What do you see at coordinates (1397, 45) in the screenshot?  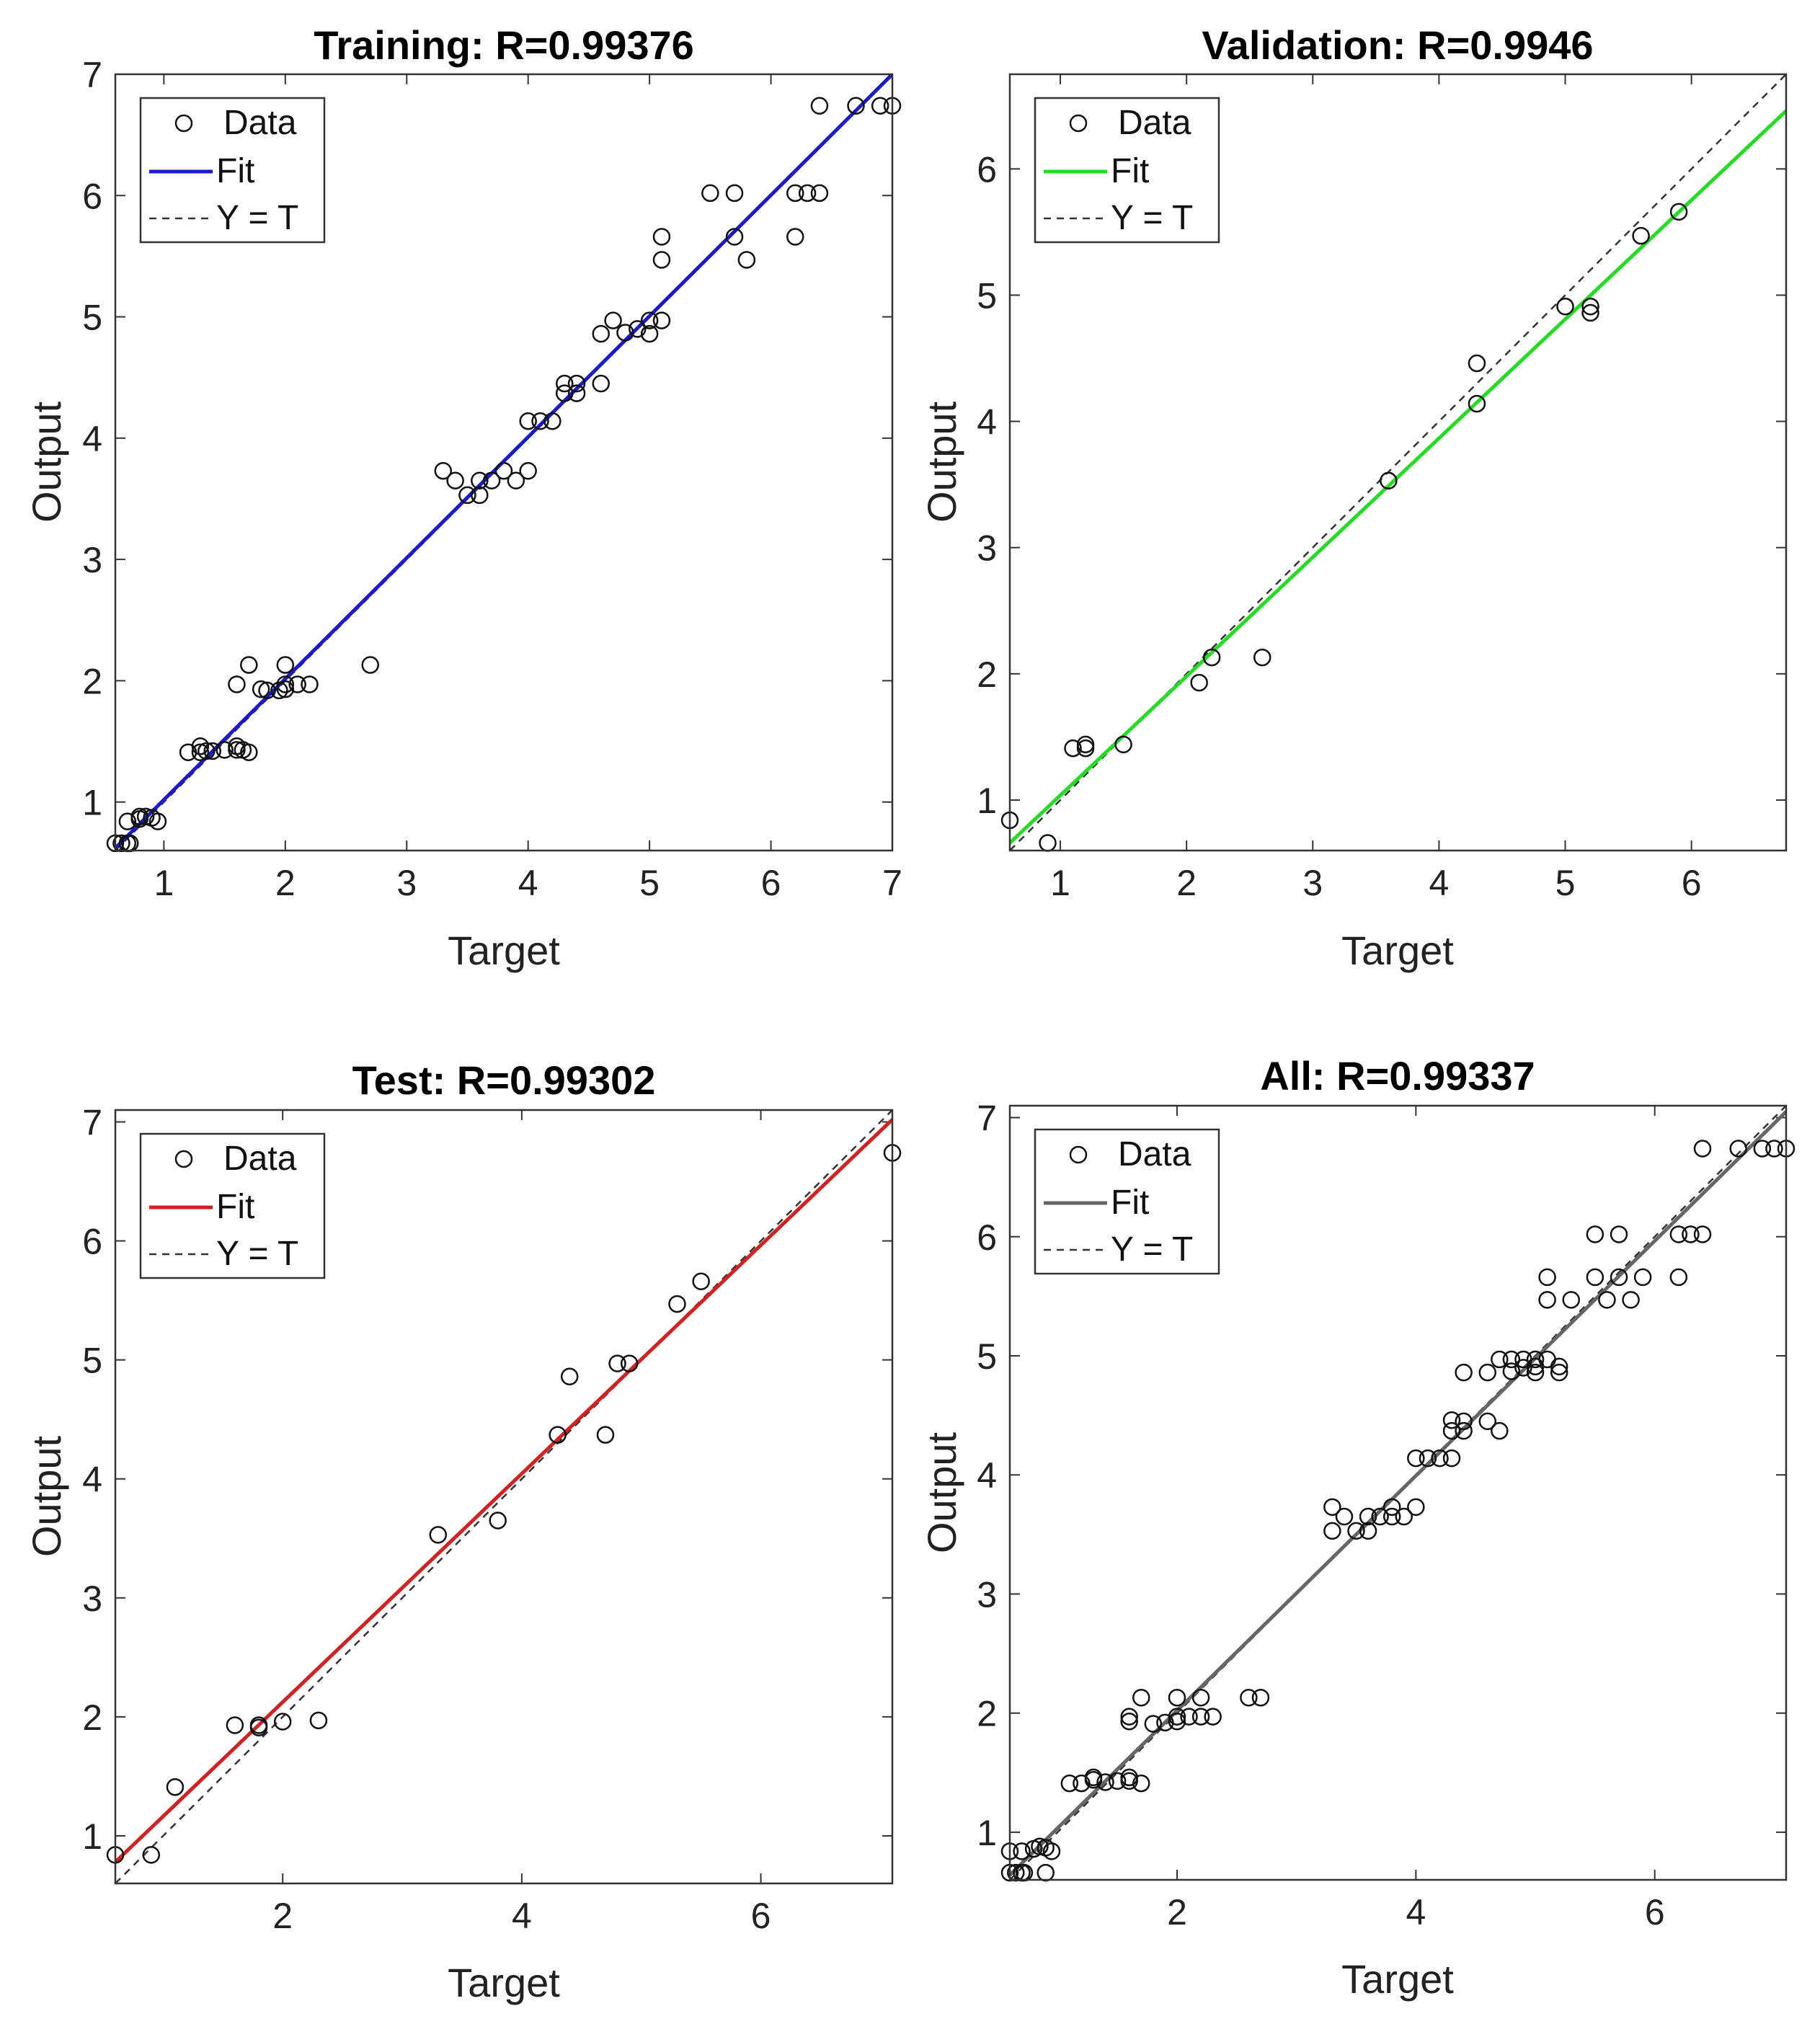 I see `panel-title: Validation: R=0.9946` at bounding box center [1397, 45].